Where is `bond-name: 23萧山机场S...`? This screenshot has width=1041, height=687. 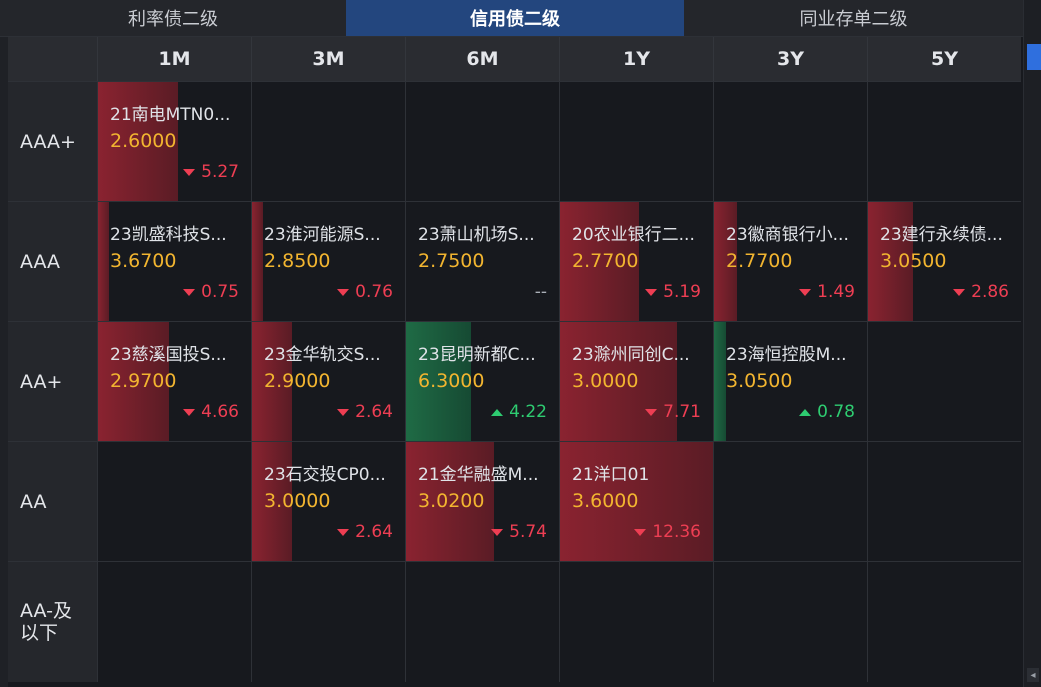 bond-name: 23萧山机场S... is located at coordinates (476, 235).